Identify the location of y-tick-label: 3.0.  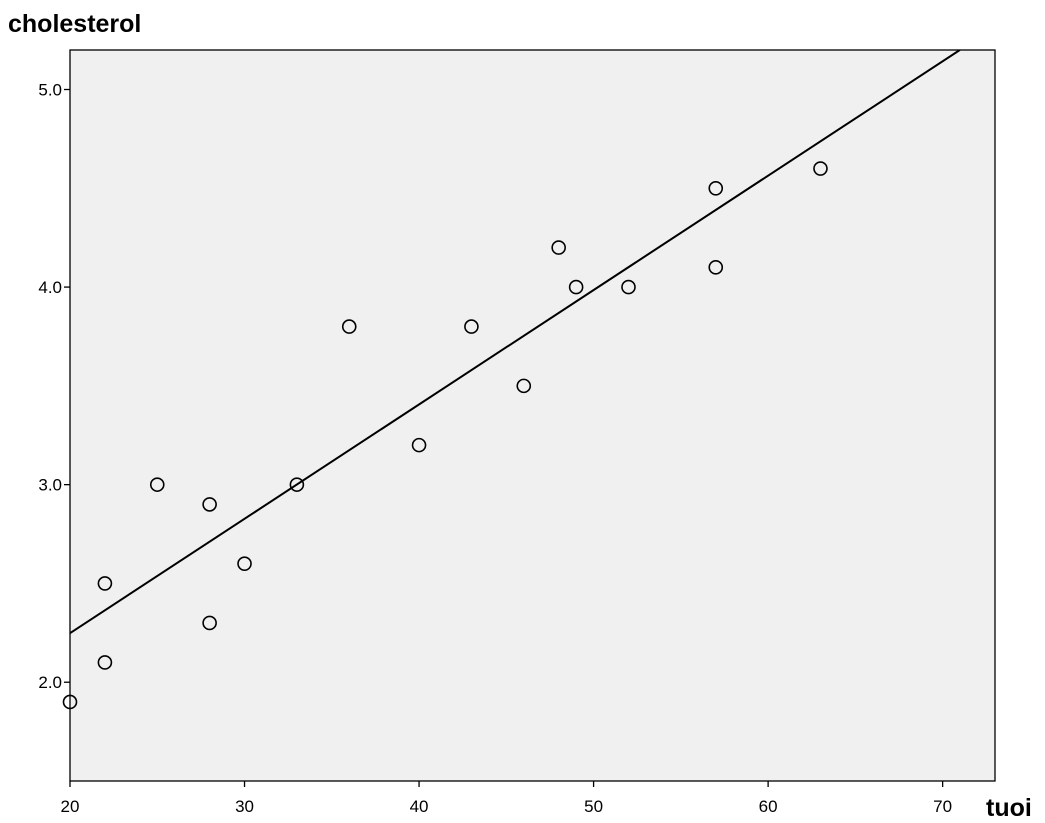
(50, 485).